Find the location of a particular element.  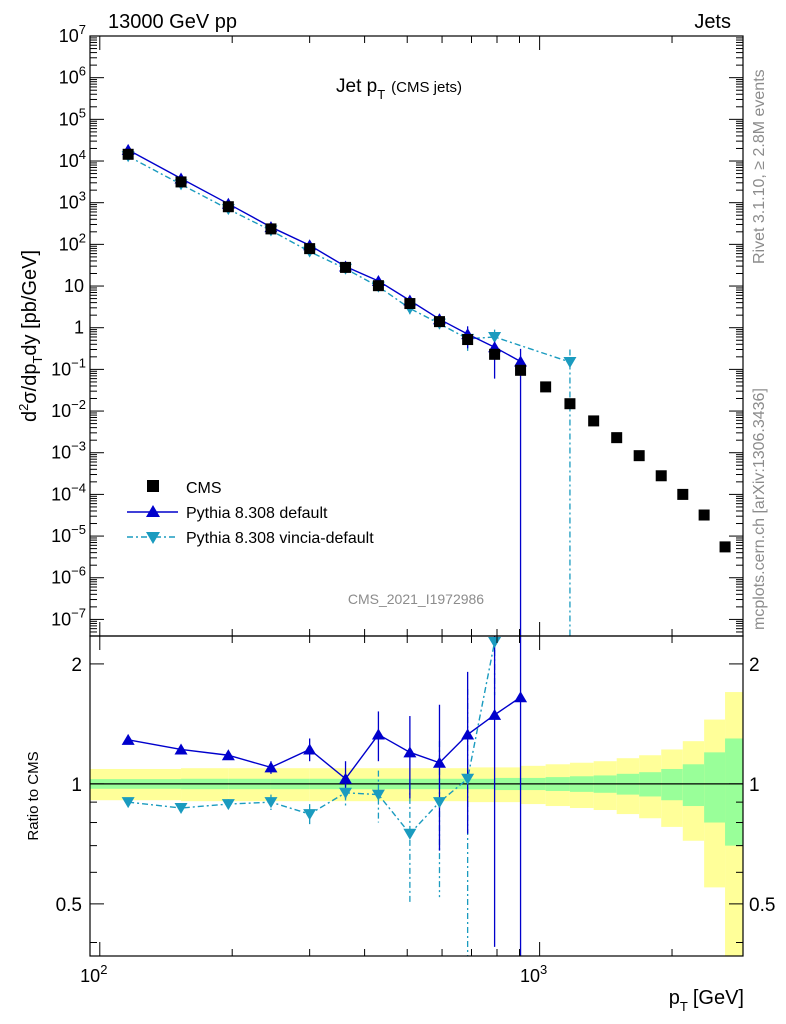

ratio-tick-label-right: 0.5 is located at coordinates (762, 905).